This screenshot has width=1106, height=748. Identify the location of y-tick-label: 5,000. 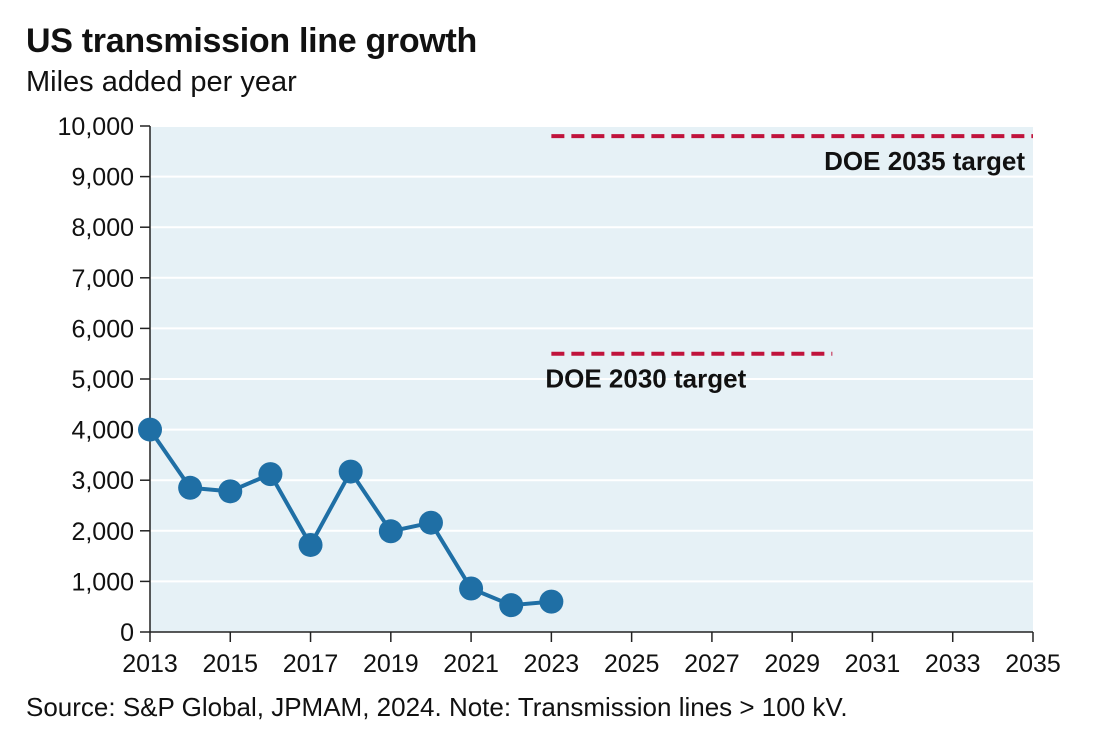
(102, 380).